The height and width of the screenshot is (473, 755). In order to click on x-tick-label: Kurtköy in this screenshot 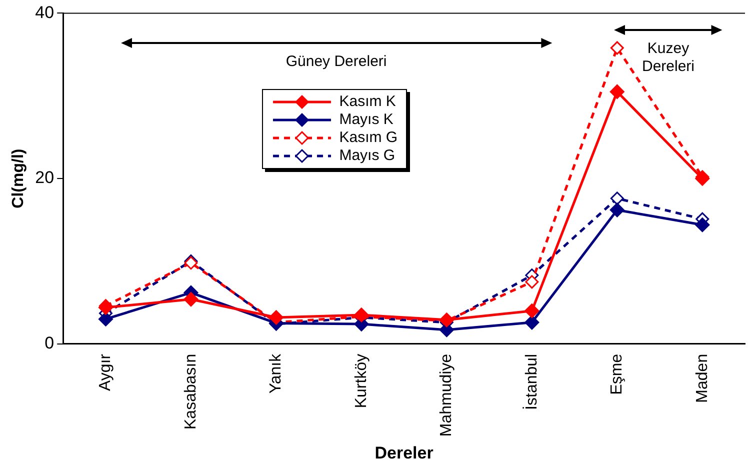, I will do `click(361, 381)`.